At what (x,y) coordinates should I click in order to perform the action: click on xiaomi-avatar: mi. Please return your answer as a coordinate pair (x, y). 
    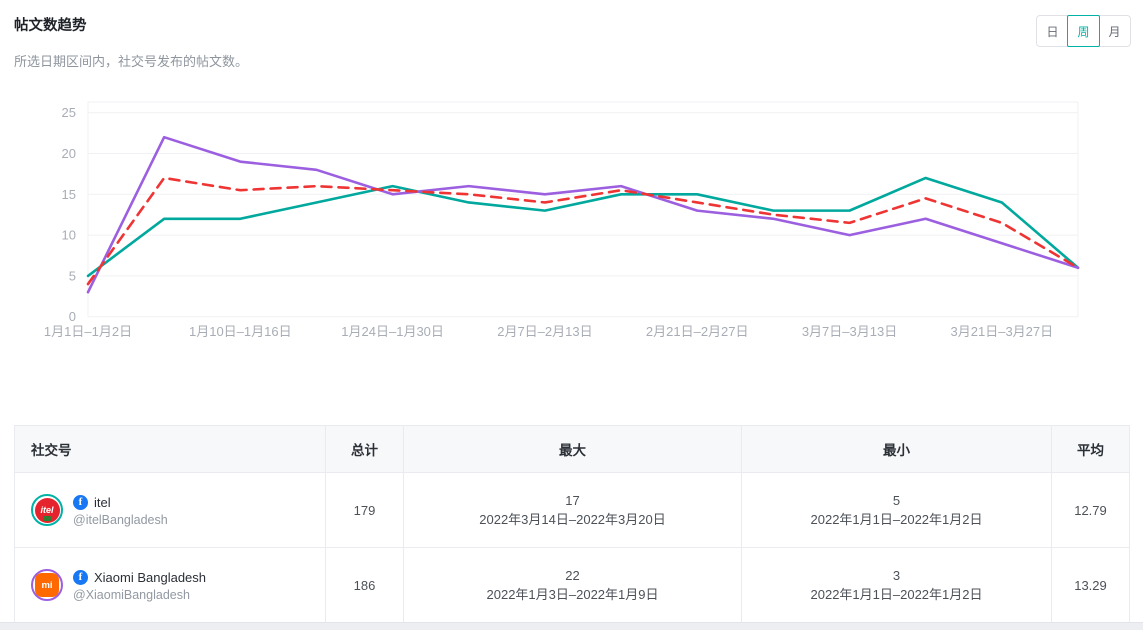
    Looking at the image, I should click on (47, 585).